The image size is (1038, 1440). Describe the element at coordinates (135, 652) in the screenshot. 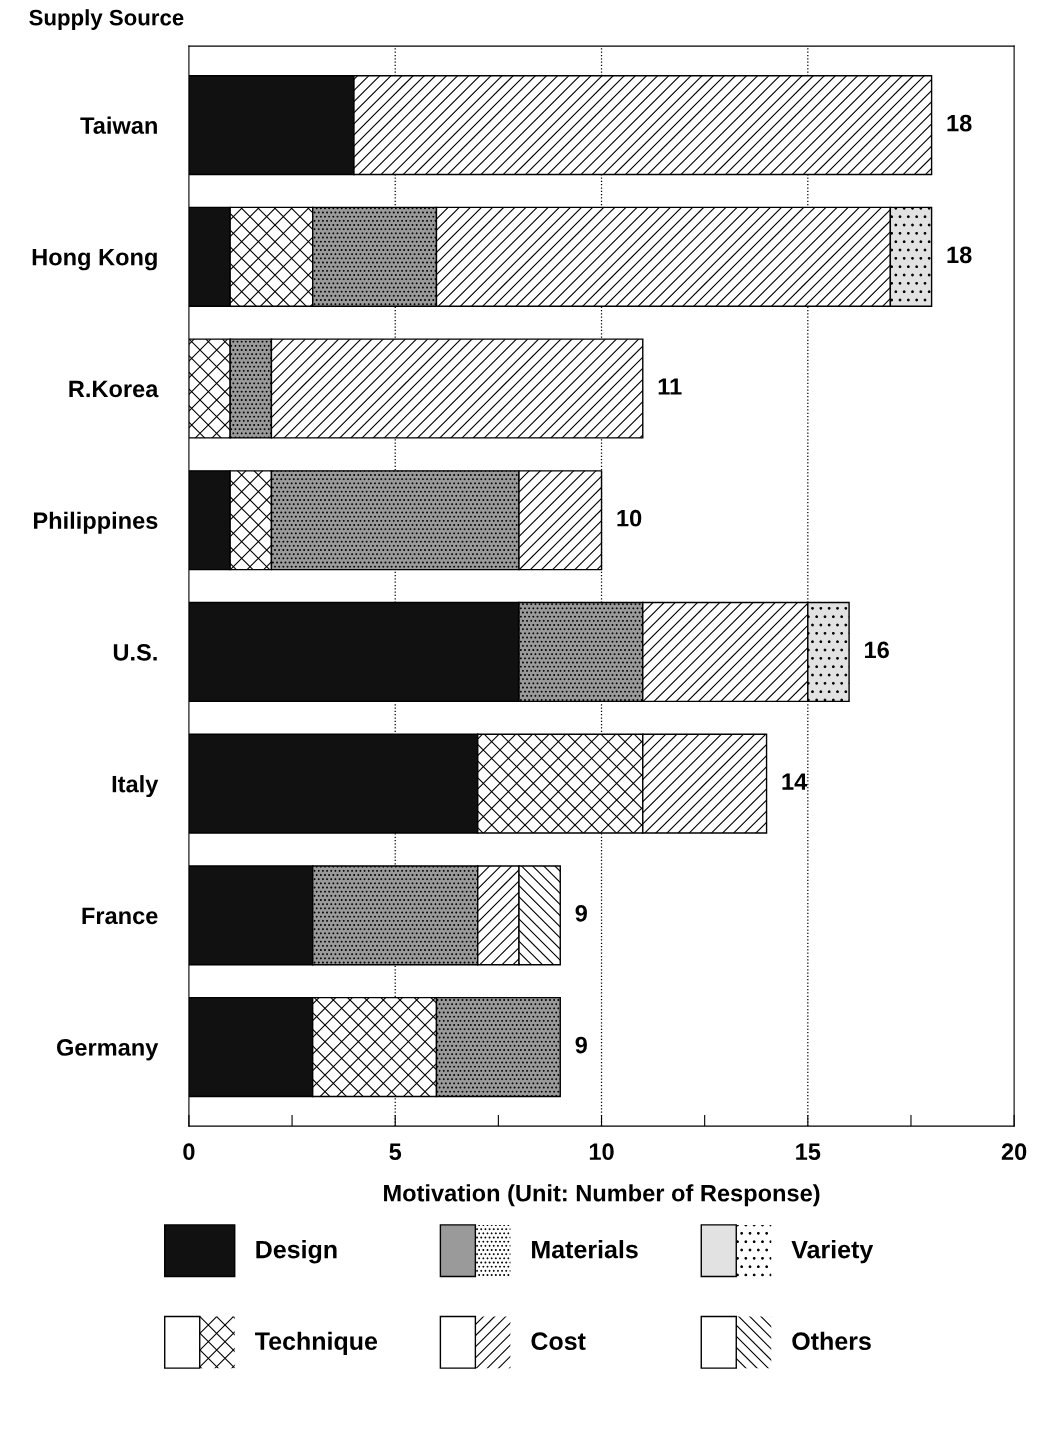

I see `y-tick-label: U.S.` at that location.